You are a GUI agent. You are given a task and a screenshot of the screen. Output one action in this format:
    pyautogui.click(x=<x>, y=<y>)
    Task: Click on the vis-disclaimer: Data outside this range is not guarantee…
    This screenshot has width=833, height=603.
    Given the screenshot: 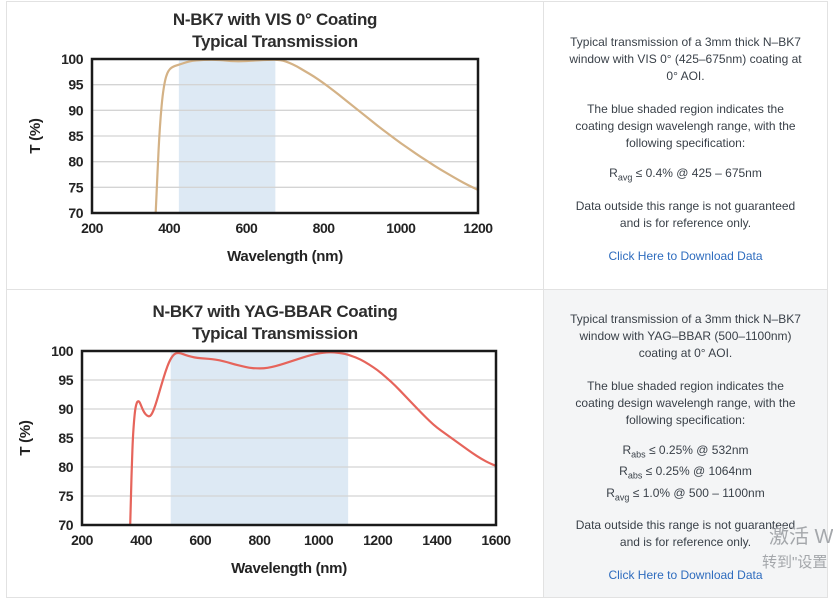 What is the action you would take?
    pyautogui.click(x=685, y=214)
    